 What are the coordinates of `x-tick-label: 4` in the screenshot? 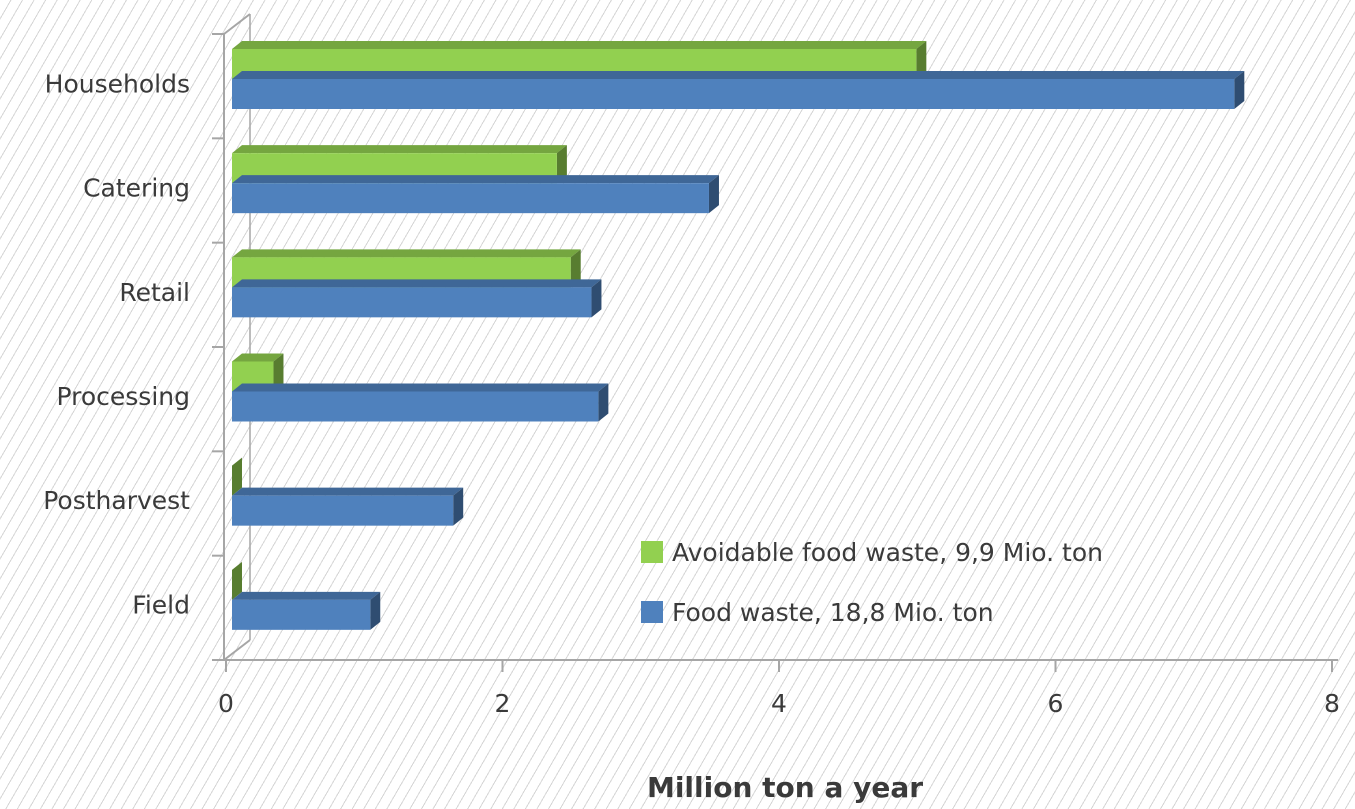 It's located at (779, 703).